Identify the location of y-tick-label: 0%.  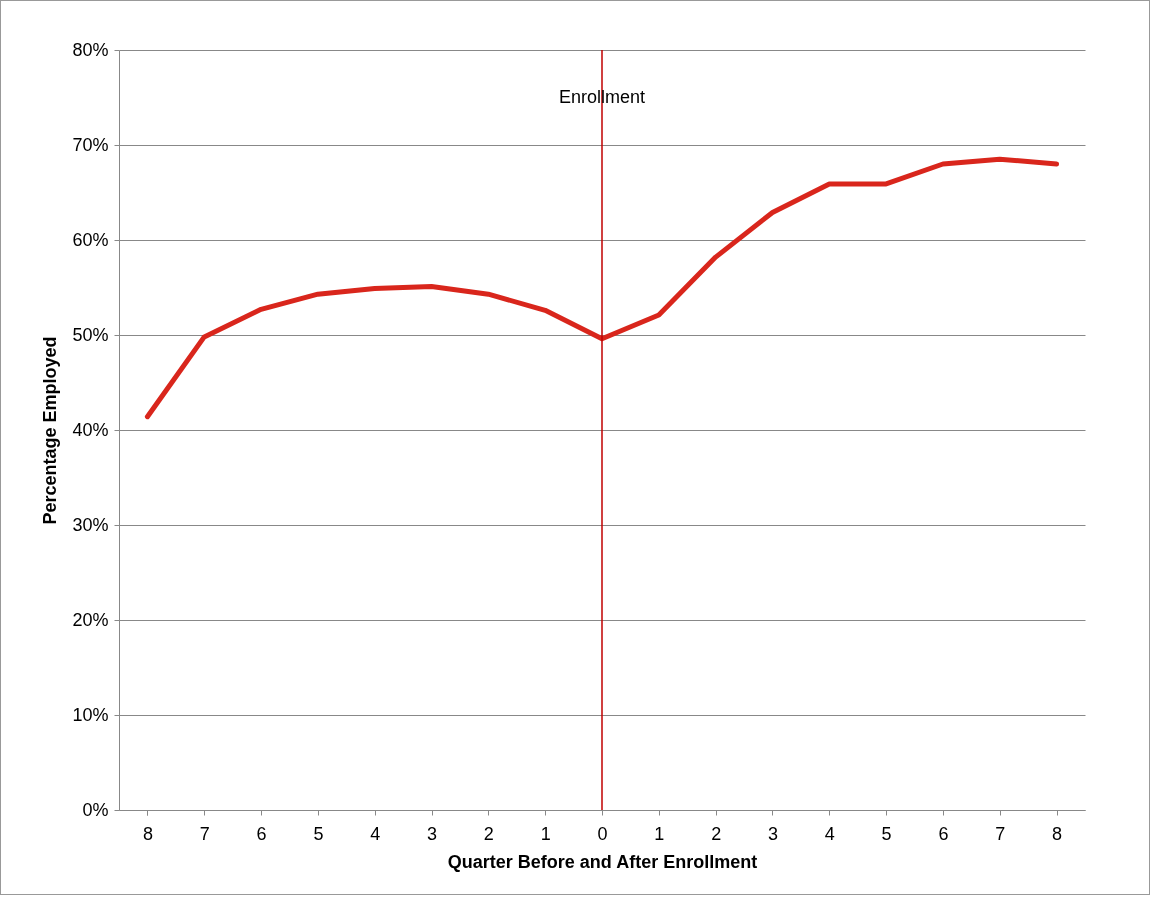
(95, 809).